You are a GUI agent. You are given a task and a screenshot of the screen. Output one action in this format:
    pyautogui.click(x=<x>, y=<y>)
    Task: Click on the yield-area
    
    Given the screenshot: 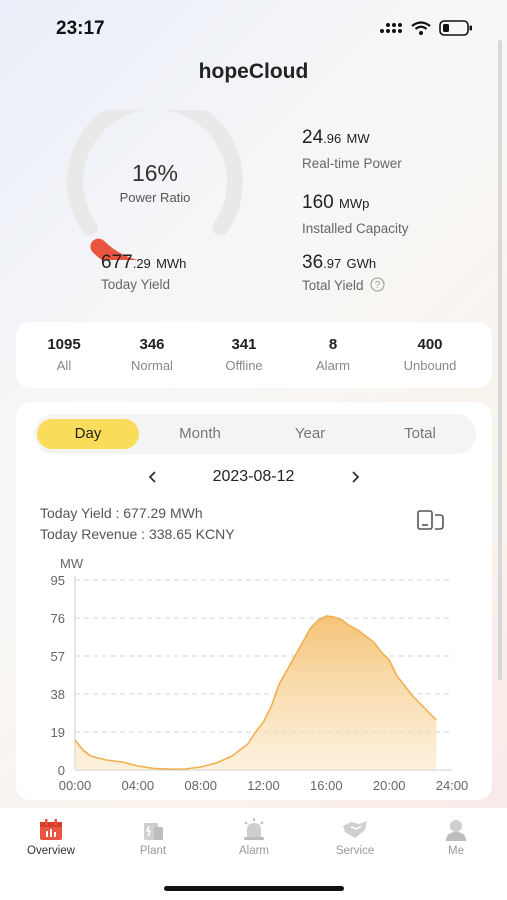 What is the action you would take?
    pyautogui.click(x=256, y=693)
    